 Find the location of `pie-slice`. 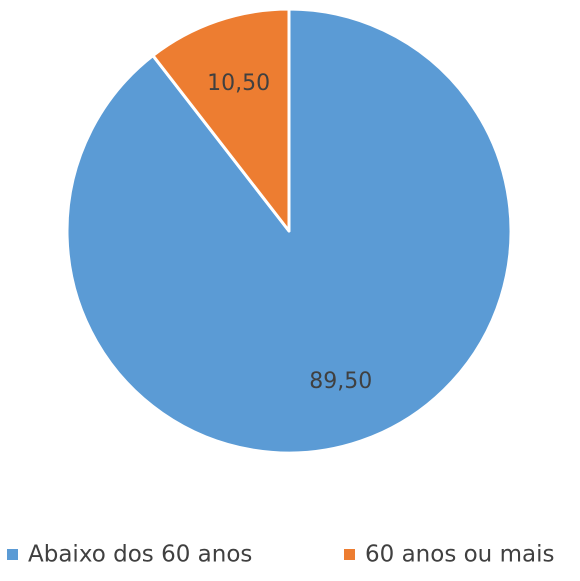

pie-slice is located at coordinates (221, 120).